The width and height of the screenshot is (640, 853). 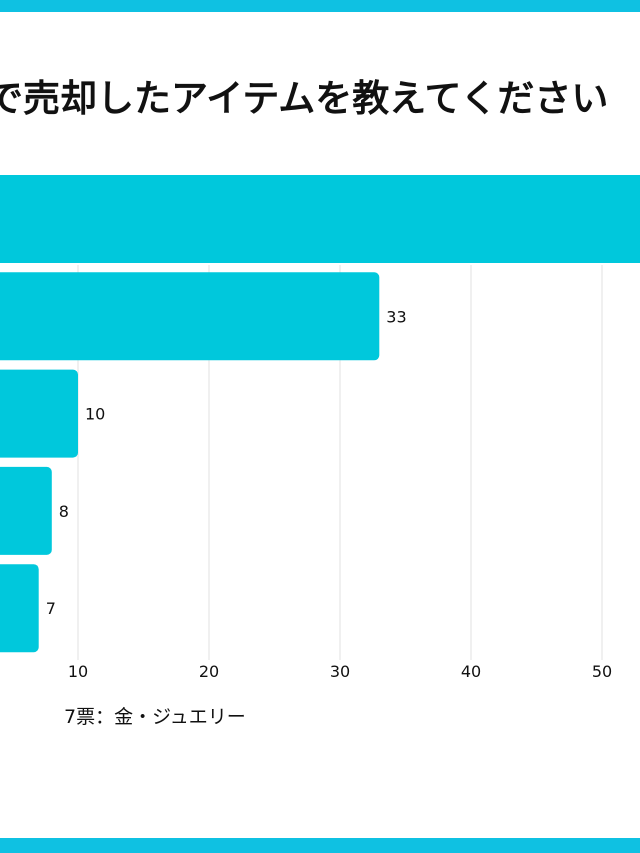 I want to click on x-tick-label: 40, so click(x=471, y=671).